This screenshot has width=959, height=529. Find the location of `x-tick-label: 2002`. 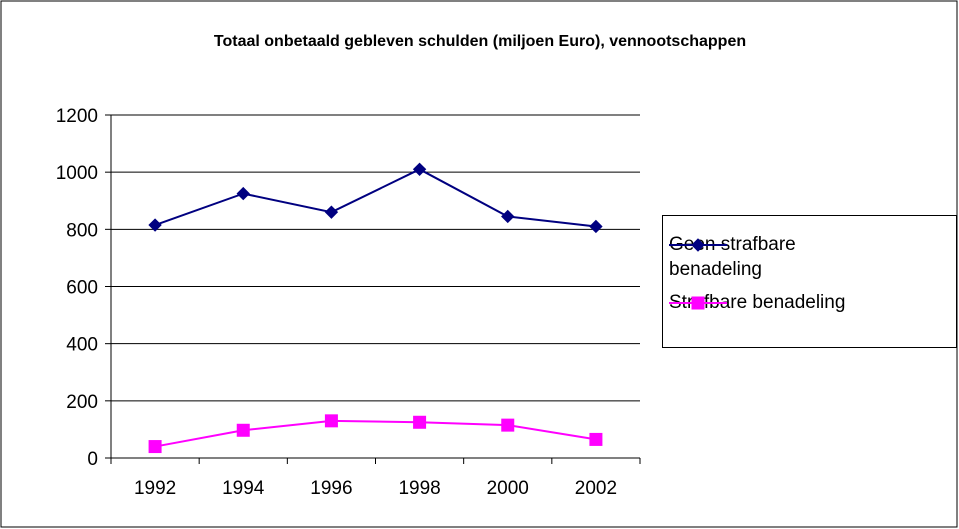

x-tick-label: 2002 is located at coordinates (596, 488).